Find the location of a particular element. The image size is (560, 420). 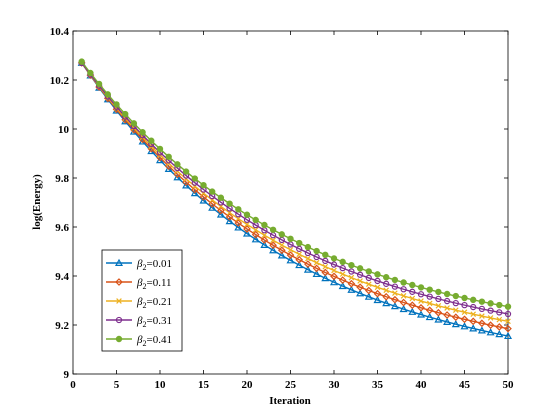

y-tick-label-3: 9.6 is located at coordinates (62, 228).